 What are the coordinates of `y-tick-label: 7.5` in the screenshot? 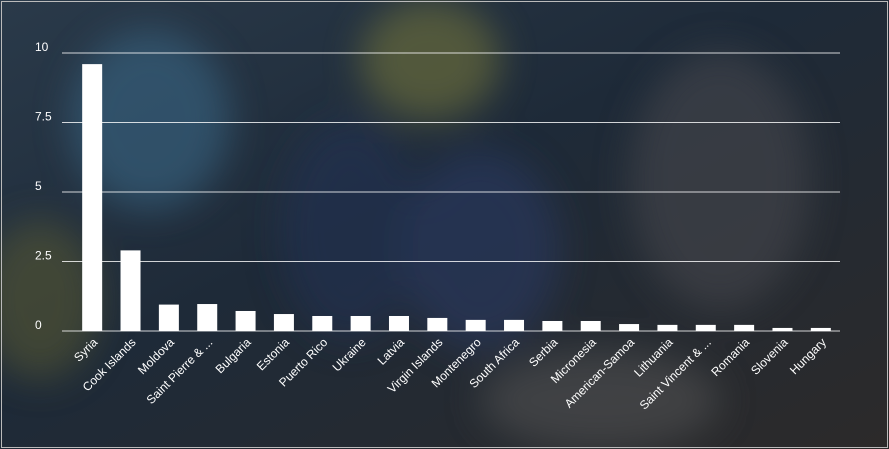 It's located at (43, 117).